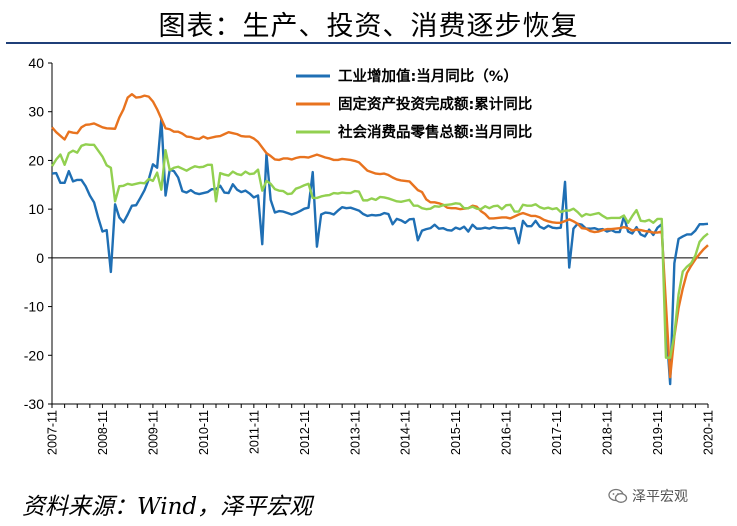 This screenshot has height=526, width=737. I want to click on y-tick-label: 30, so click(36, 112).